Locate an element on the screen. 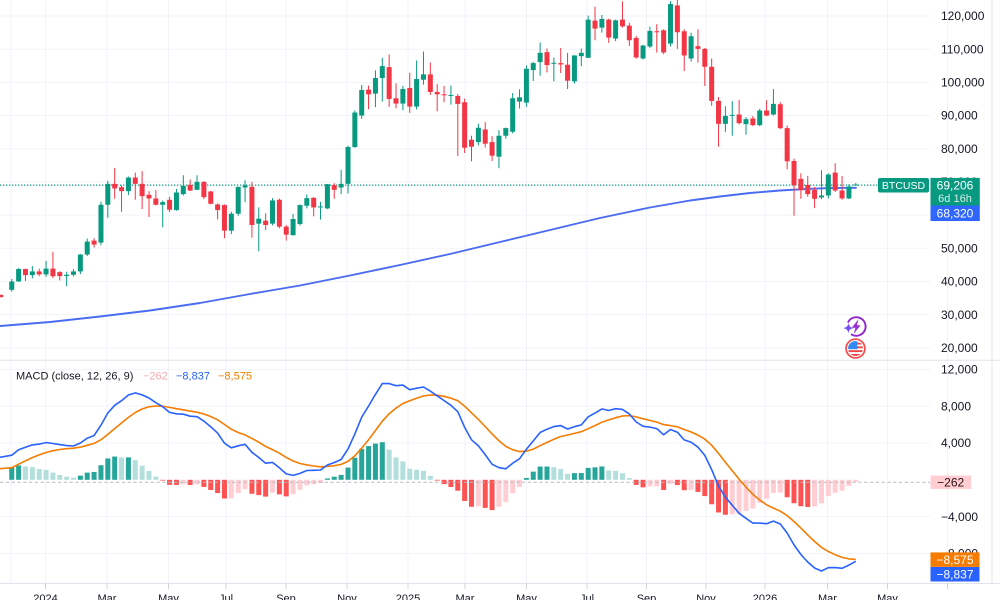 The width and height of the screenshot is (1000, 600). svg-text: 68,320 is located at coordinates (955, 213).